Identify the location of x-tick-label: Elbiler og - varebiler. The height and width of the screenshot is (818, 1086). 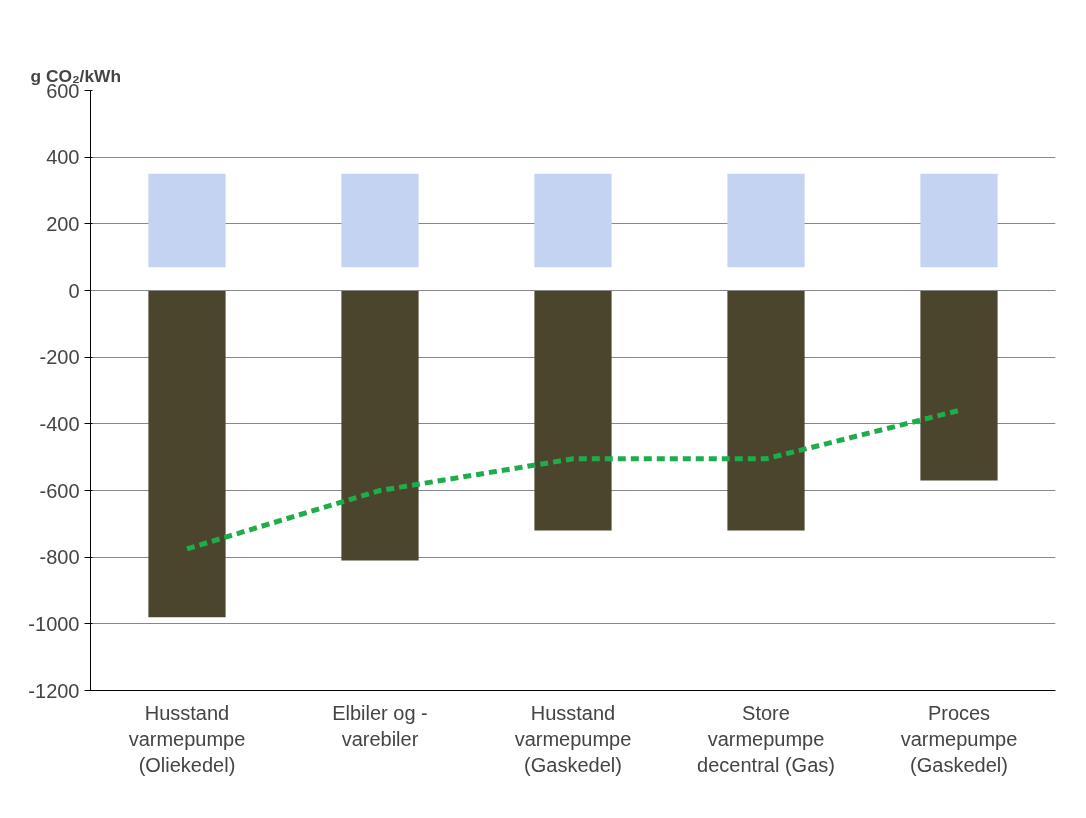
(380, 725).